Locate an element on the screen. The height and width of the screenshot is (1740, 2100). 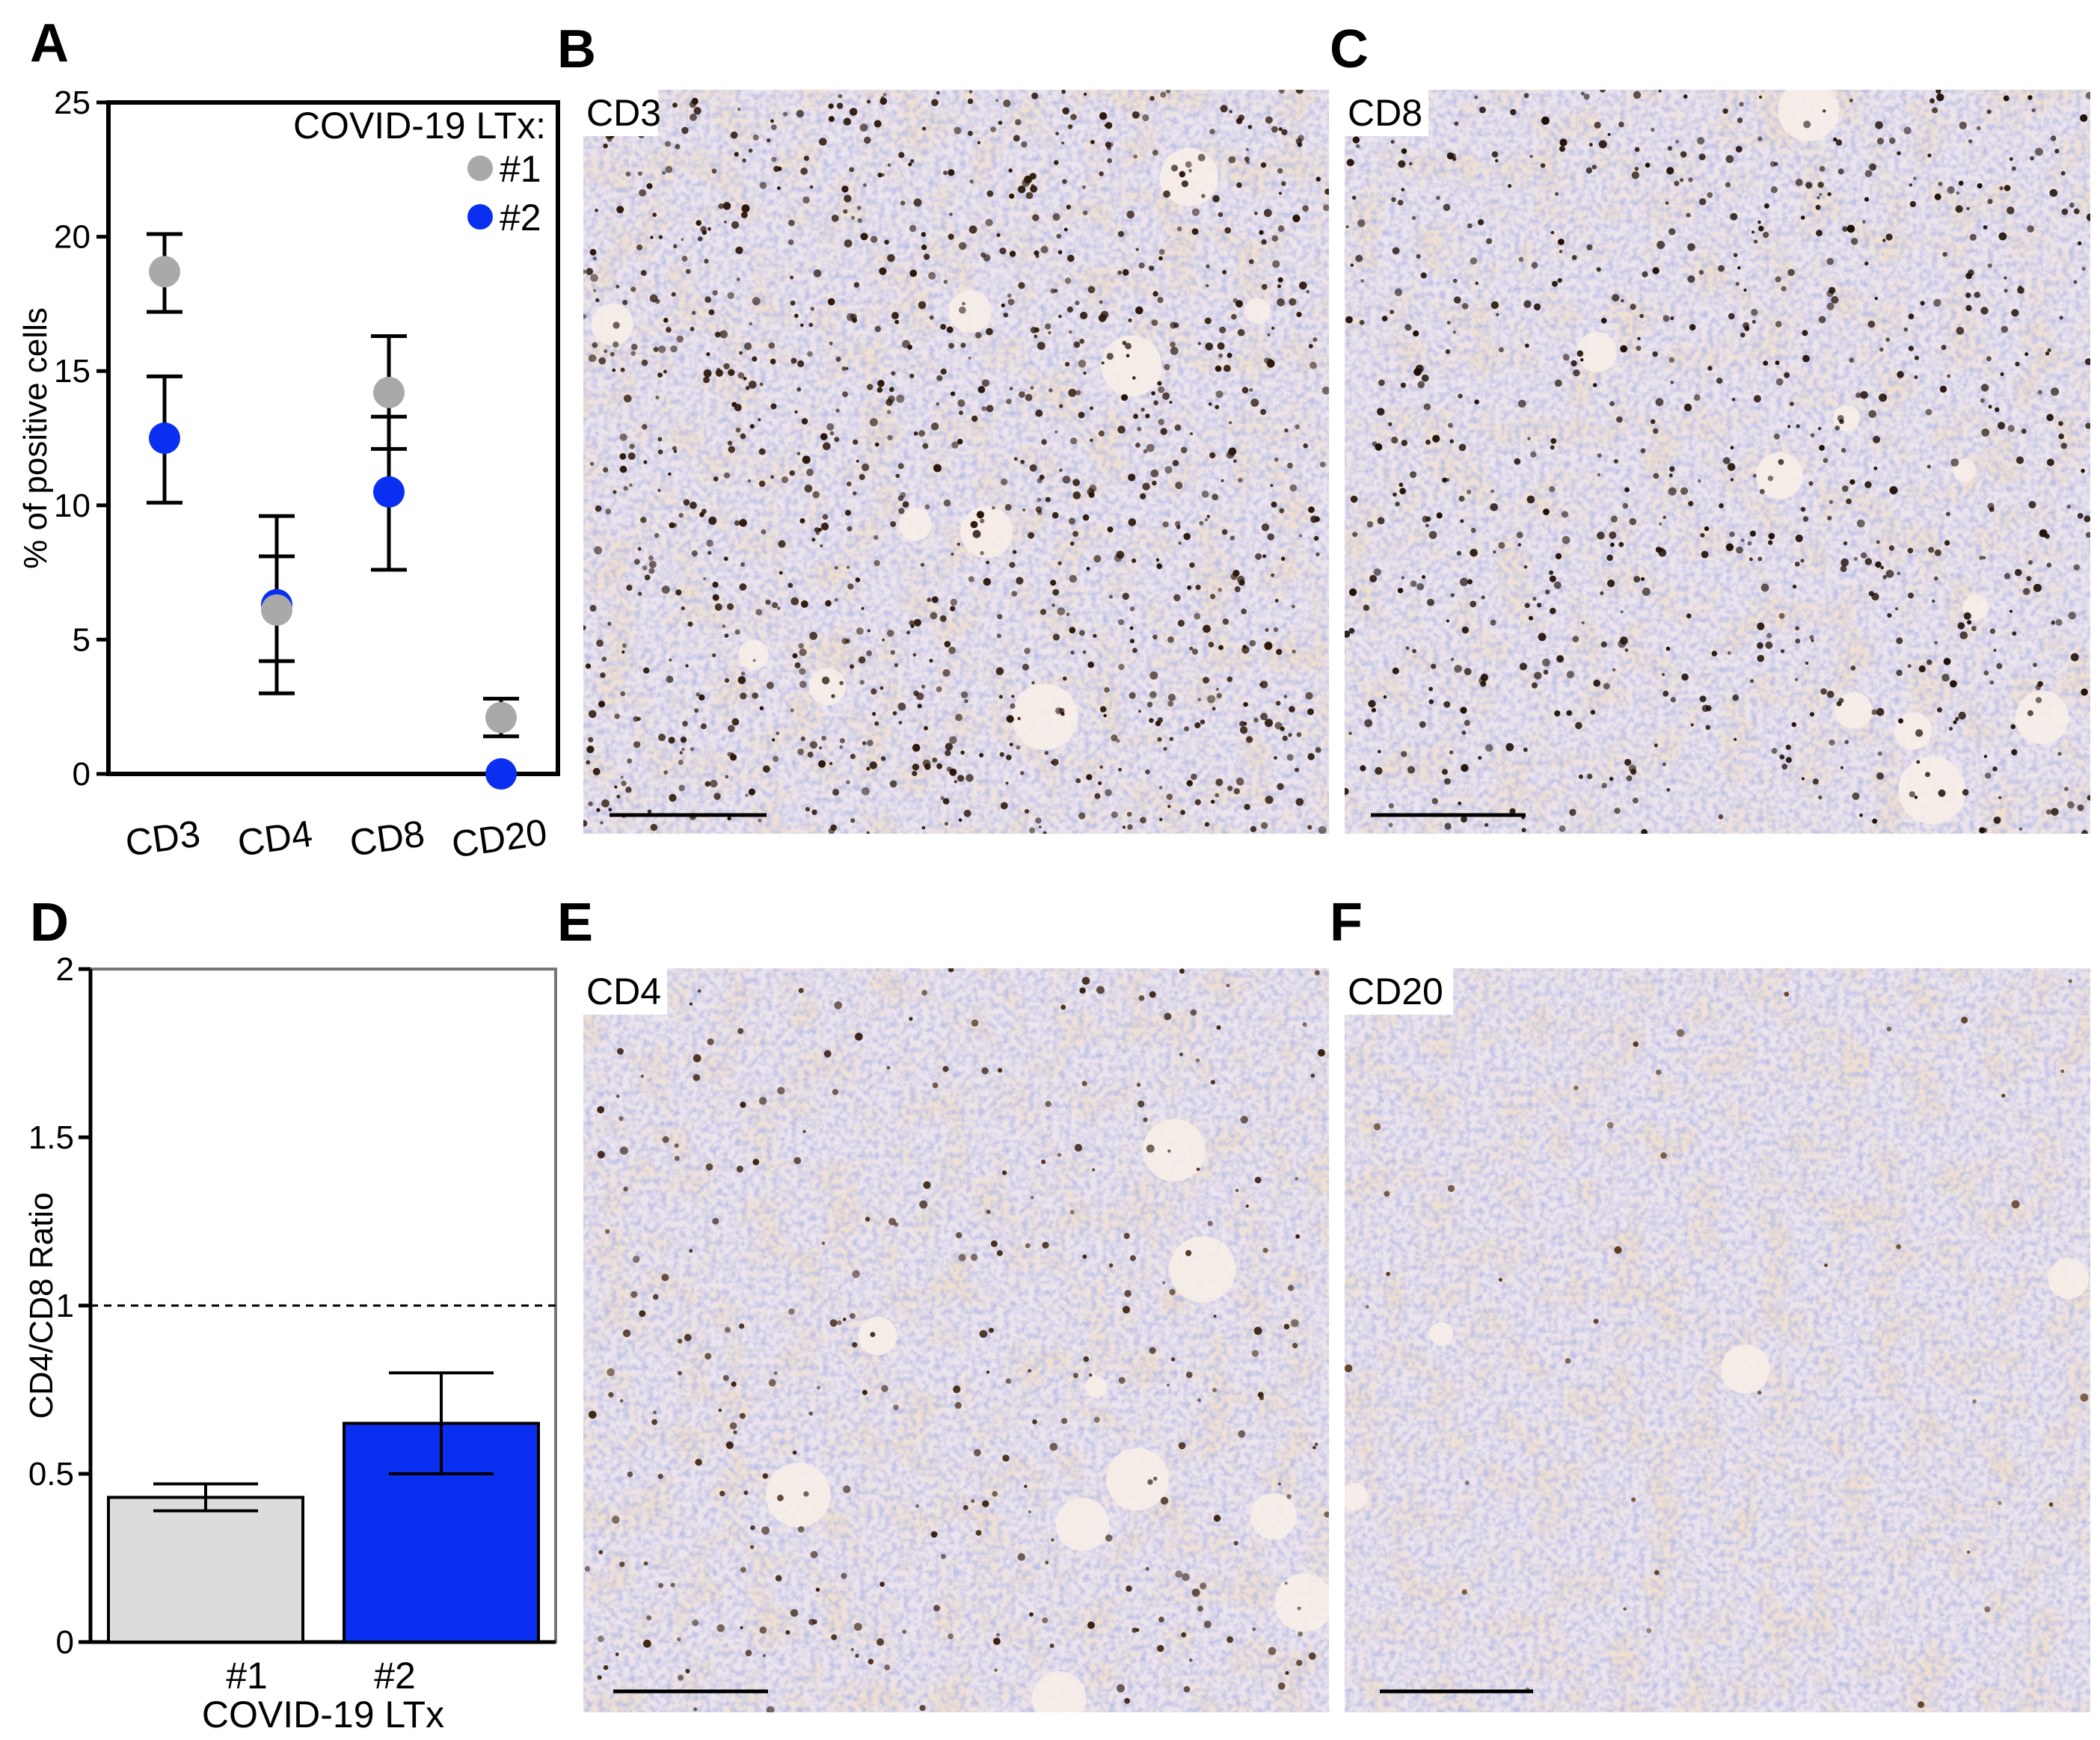
chart-d-ytick-label-4: 2 is located at coordinates (65, 969).